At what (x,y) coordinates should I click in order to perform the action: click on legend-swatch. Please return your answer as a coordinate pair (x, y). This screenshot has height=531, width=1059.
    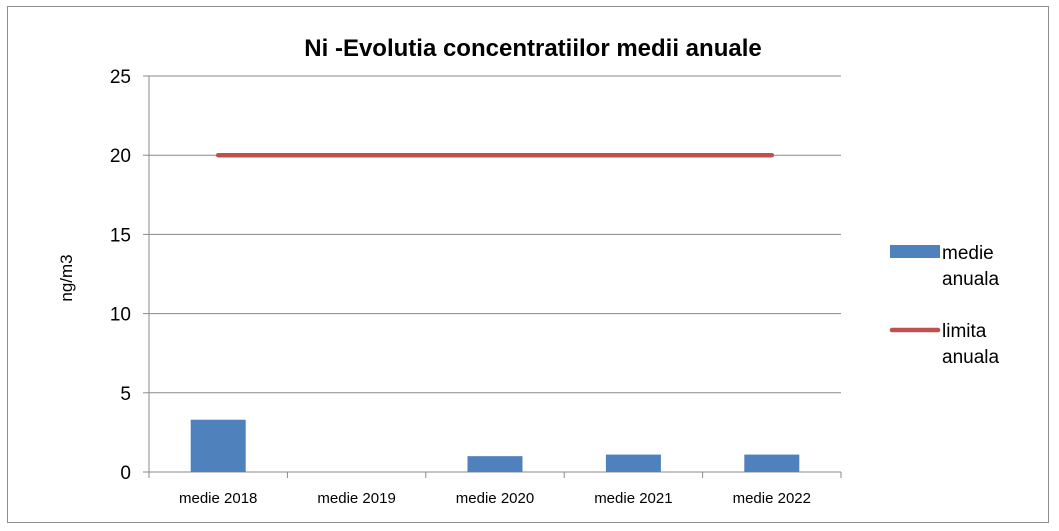
    Looking at the image, I should click on (915, 251).